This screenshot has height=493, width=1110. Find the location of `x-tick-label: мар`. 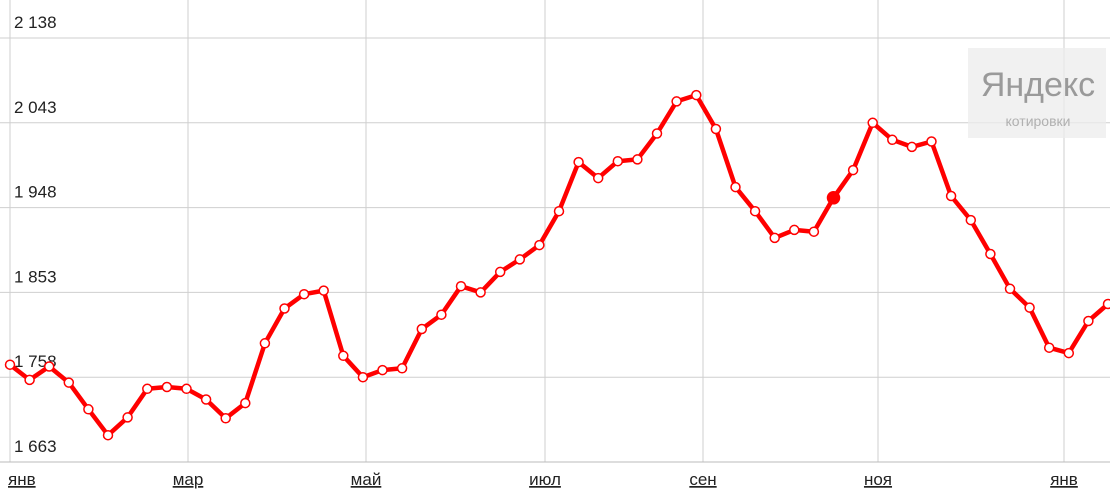

x-tick-label: мар is located at coordinates (188, 479).